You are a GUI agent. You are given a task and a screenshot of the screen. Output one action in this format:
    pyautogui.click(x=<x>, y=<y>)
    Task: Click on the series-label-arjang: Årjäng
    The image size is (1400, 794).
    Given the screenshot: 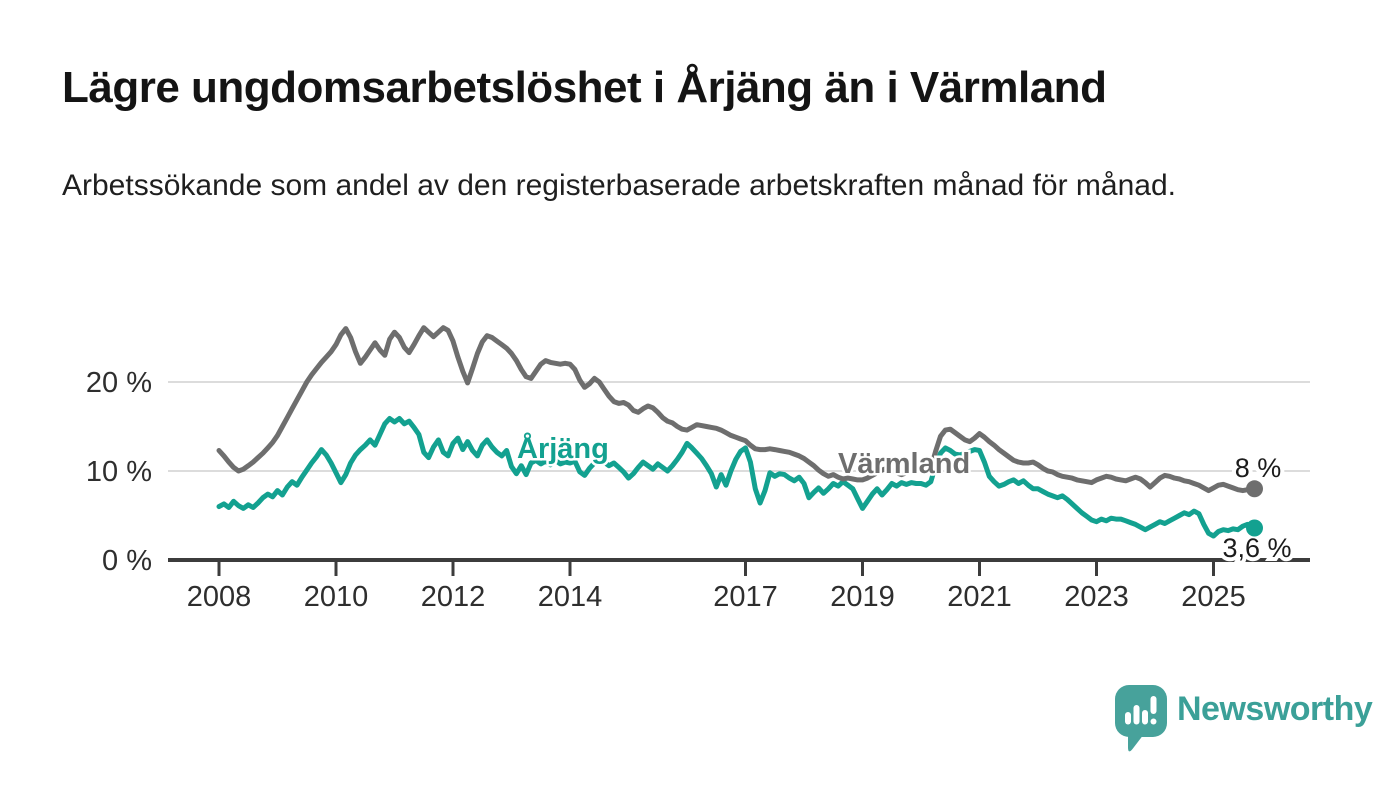 What is the action you would take?
    pyautogui.click(x=563, y=448)
    